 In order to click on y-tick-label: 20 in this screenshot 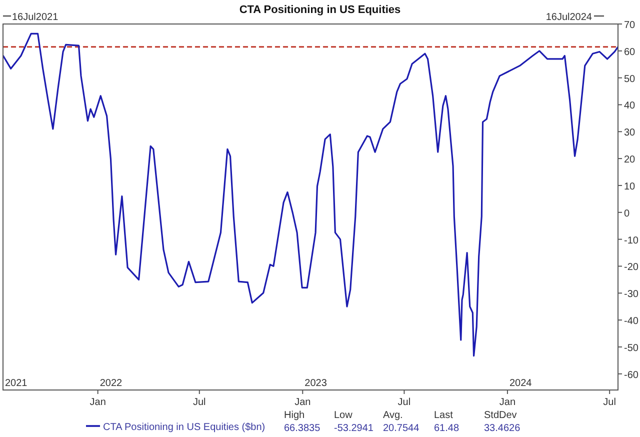, I will do `click(630, 160)`.